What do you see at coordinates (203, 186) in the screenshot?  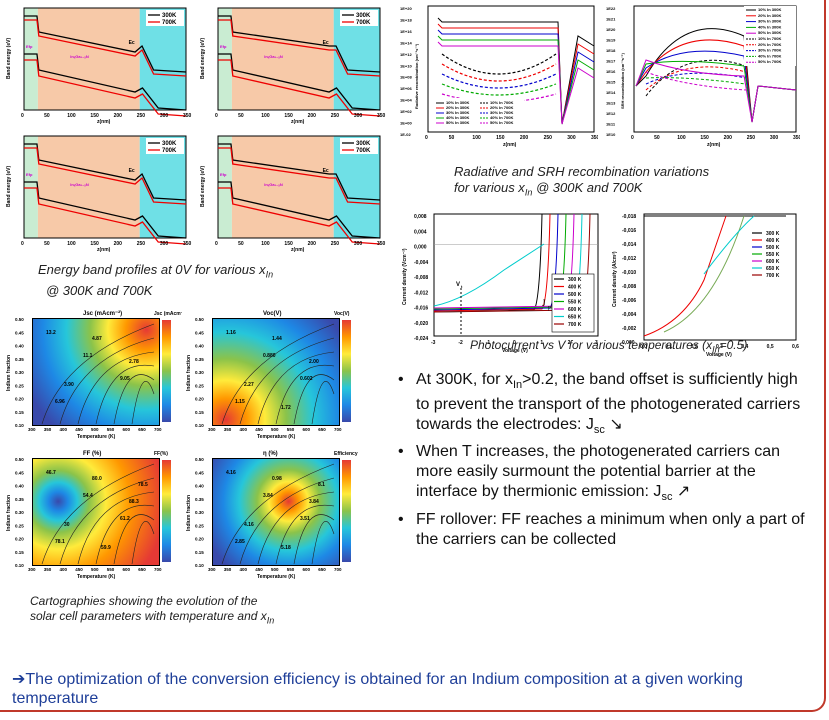 I see `y-axis-label: Band energy (eV)` at bounding box center [203, 186].